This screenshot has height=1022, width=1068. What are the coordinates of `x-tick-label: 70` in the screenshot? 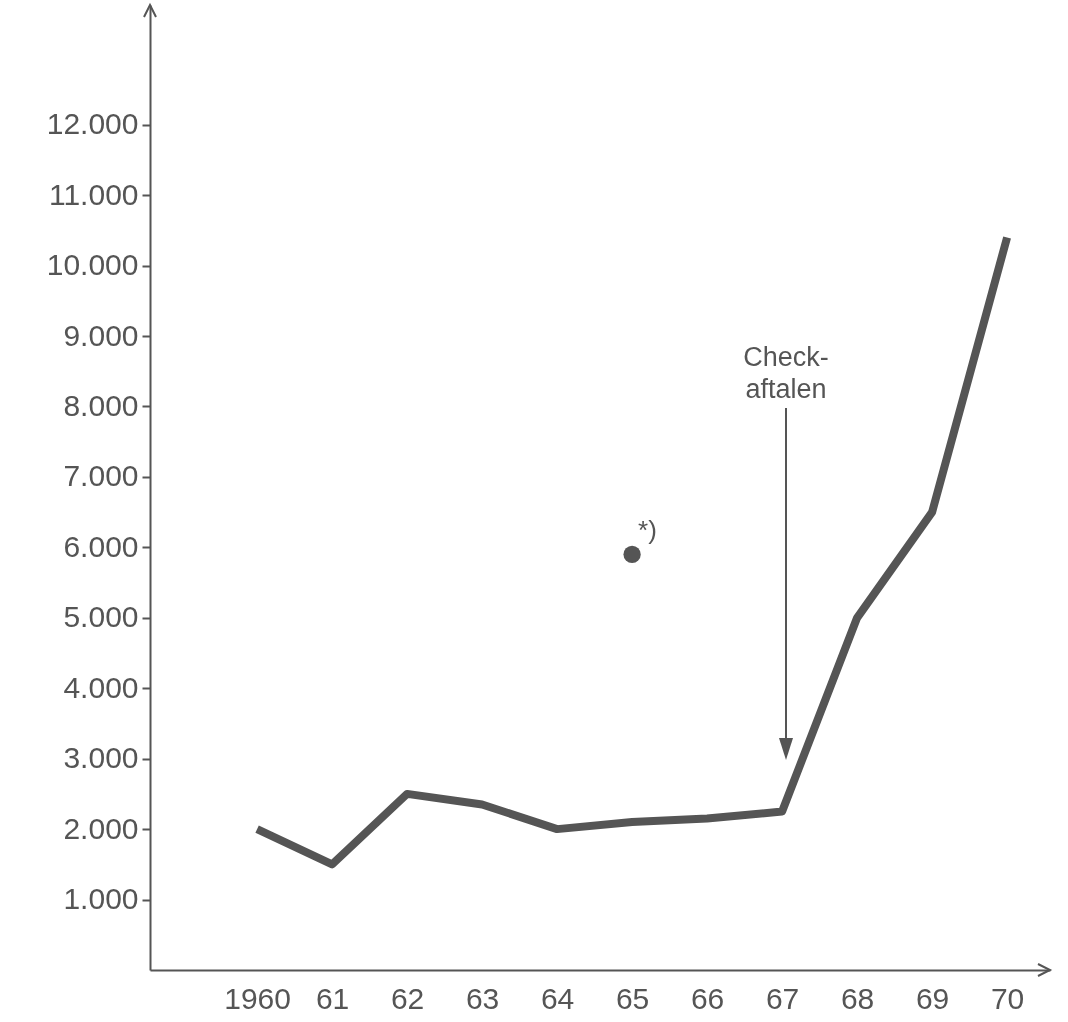 It's located at (1007, 998).